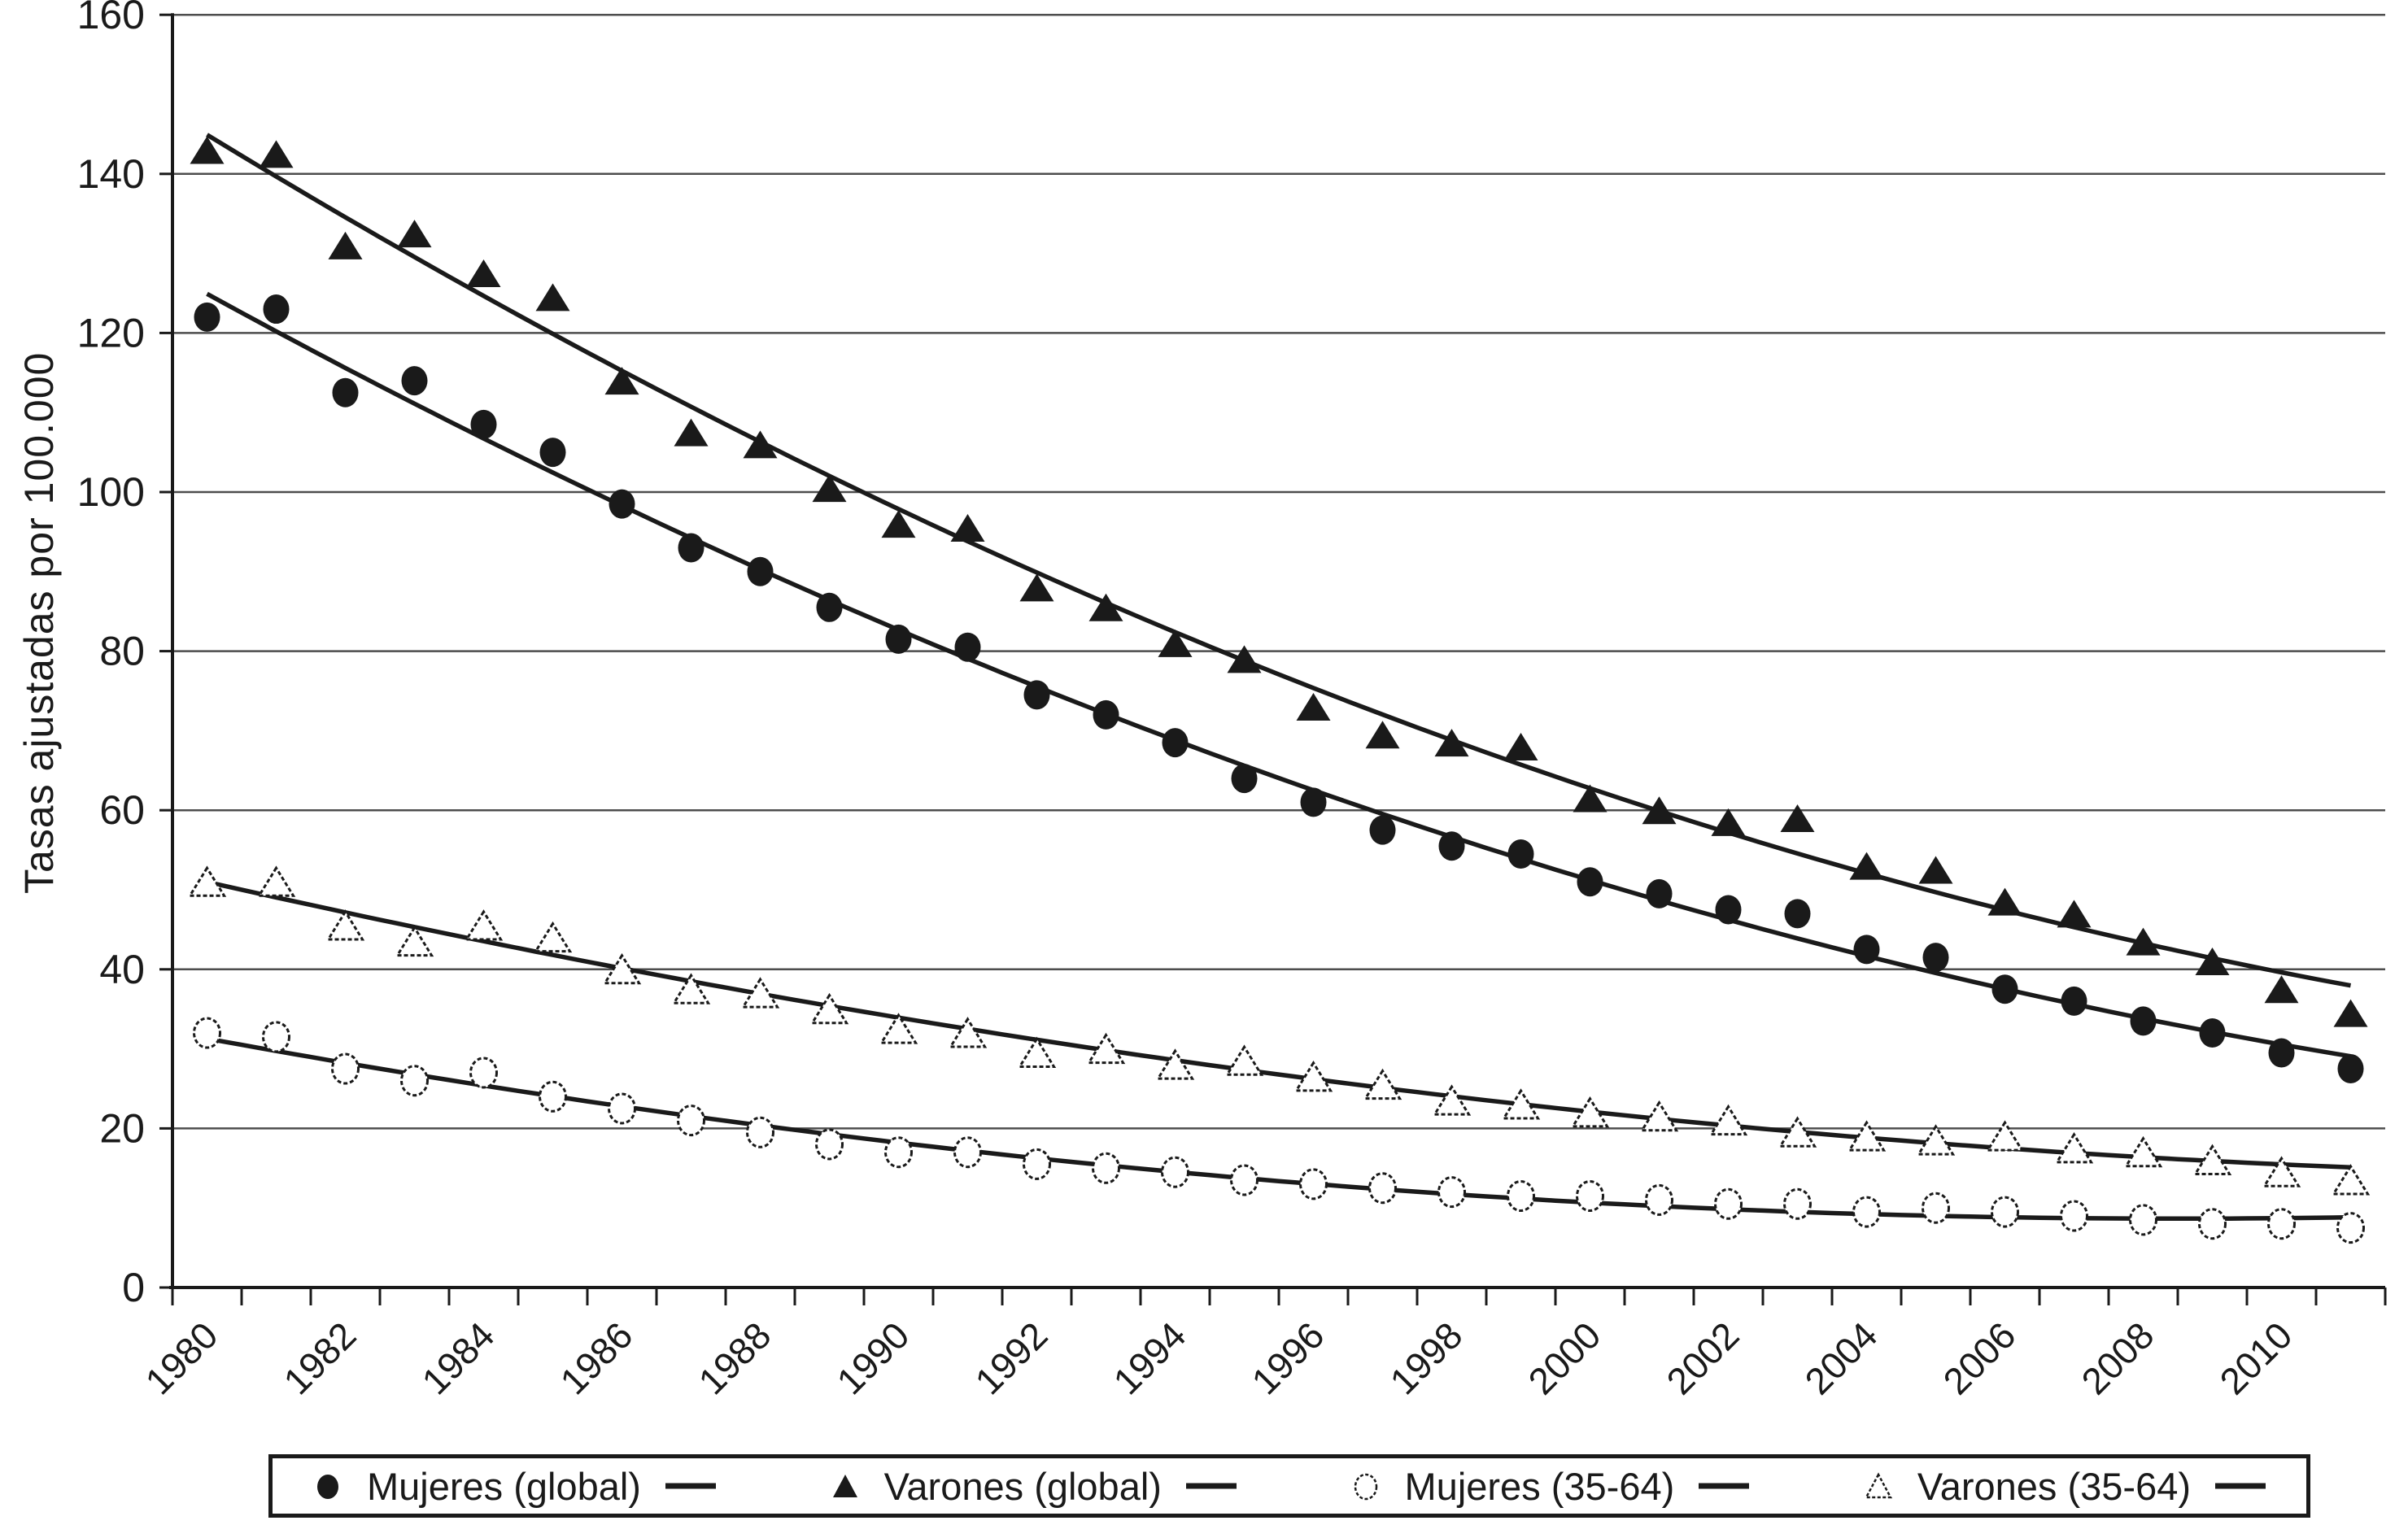  What do you see at coordinates (596, 1358) in the screenshot?
I see `x-tick-label: 1986` at bounding box center [596, 1358].